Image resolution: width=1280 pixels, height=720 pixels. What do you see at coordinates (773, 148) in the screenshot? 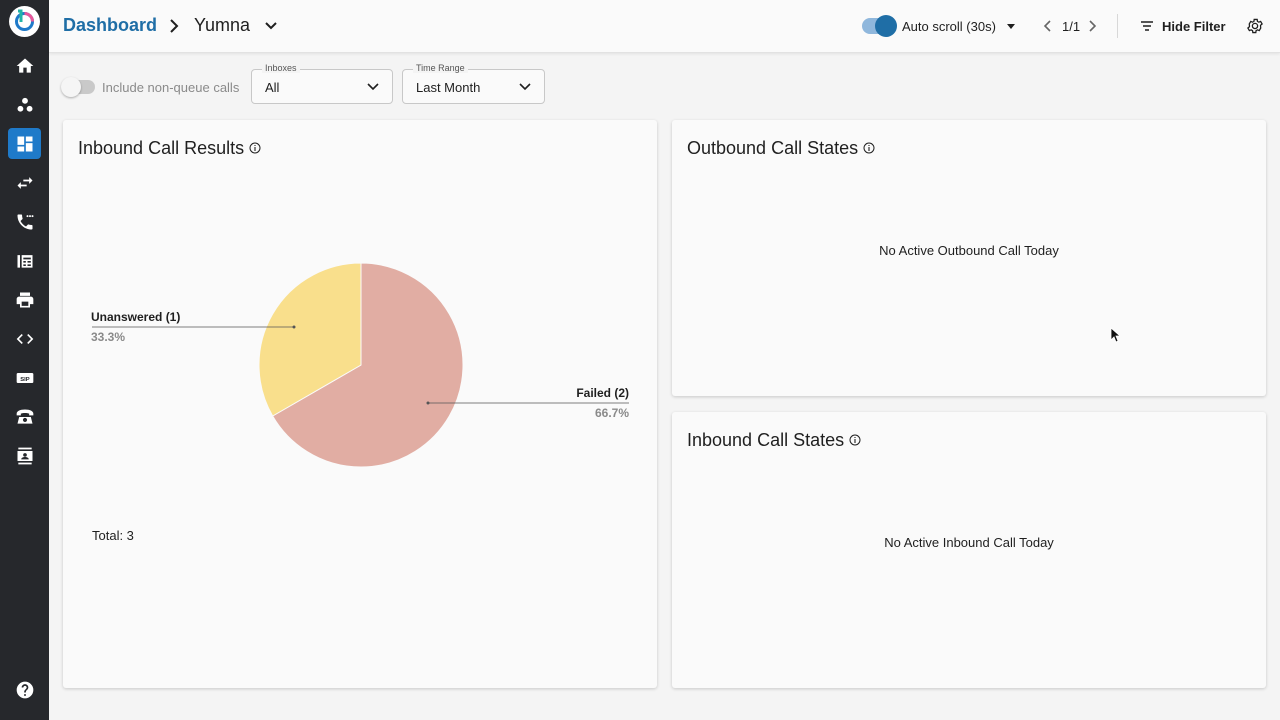
I see `outbound-states-title: Outbound Call States` at bounding box center [773, 148].